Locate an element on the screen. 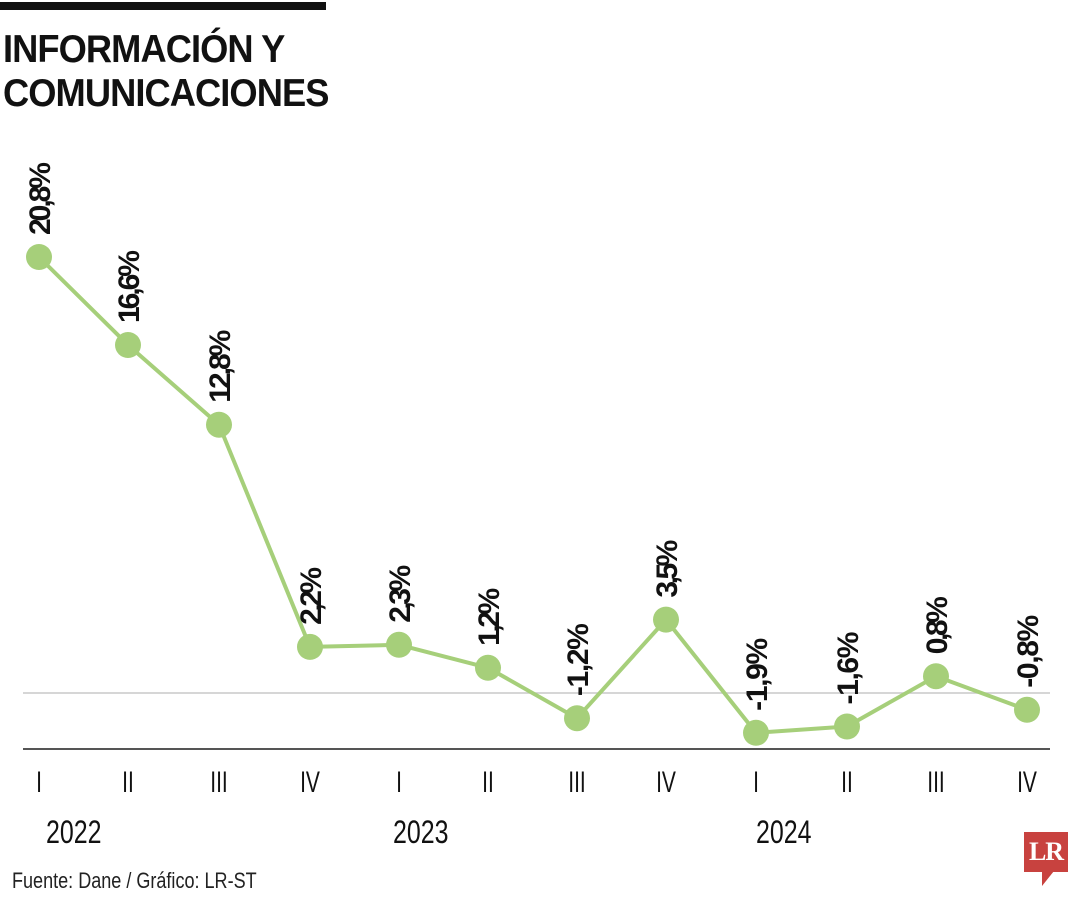  data-value-label: 2,3% is located at coordinates (400, 594).